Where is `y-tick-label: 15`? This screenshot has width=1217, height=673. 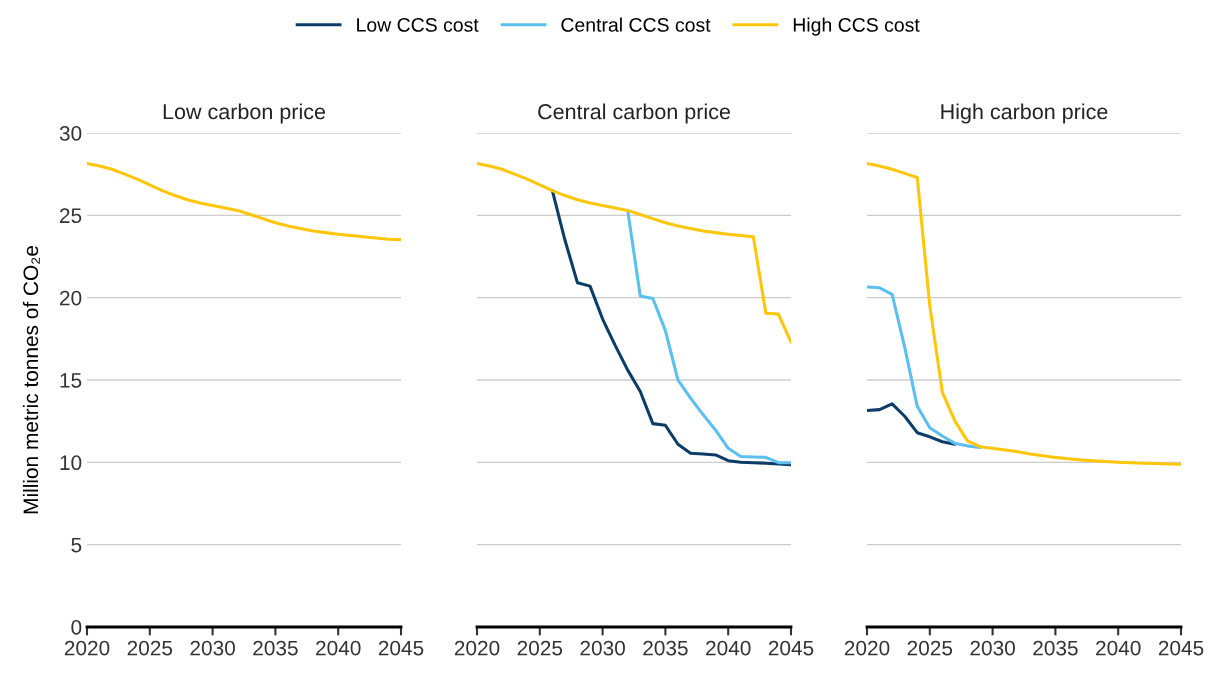 y-tick-label: 15 is located at coordinates (71, 380).